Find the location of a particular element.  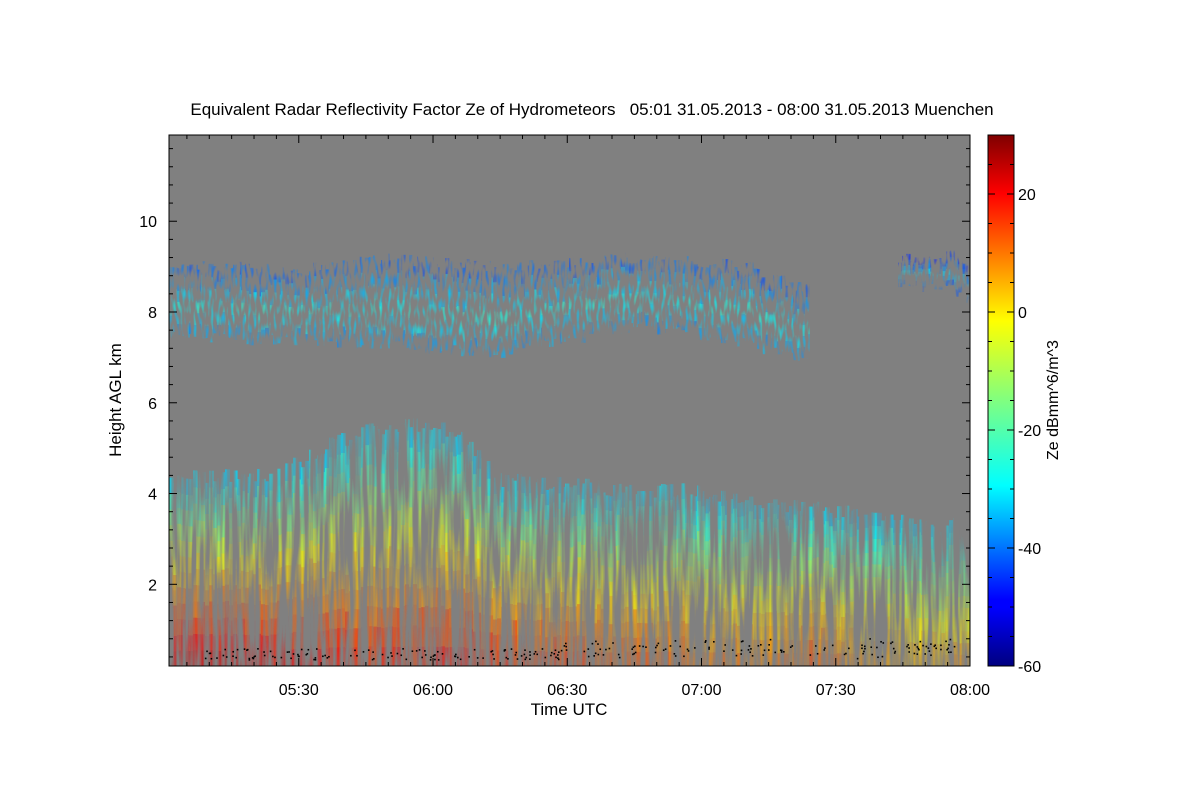

y-tick-label: 6 is located at coordinates (152, 404).